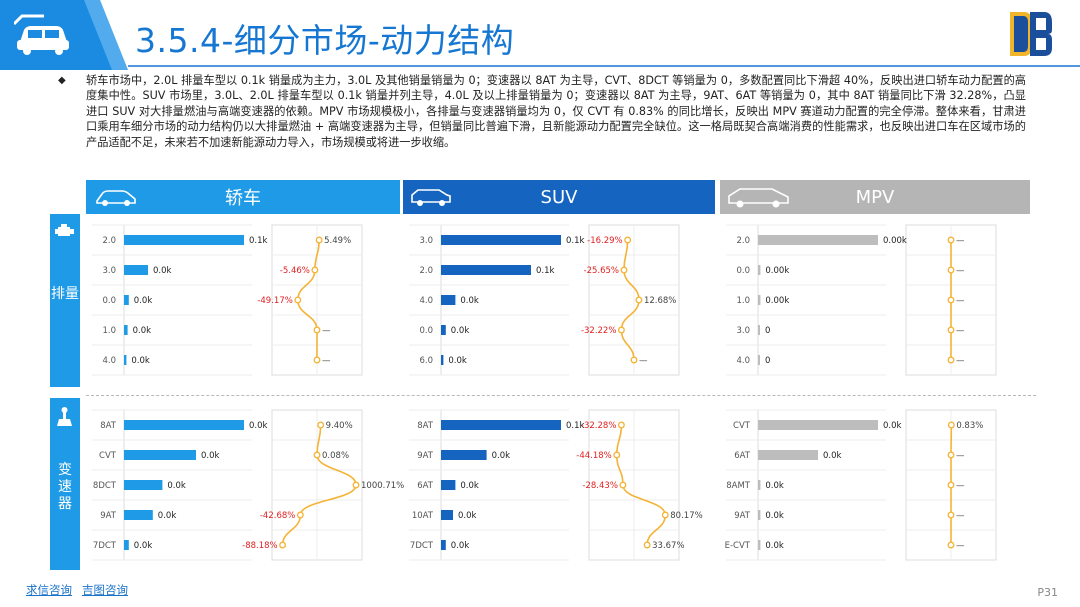 The image size is (1080, 607). I want to click on category-label: 8DCT, so click(105, 486).